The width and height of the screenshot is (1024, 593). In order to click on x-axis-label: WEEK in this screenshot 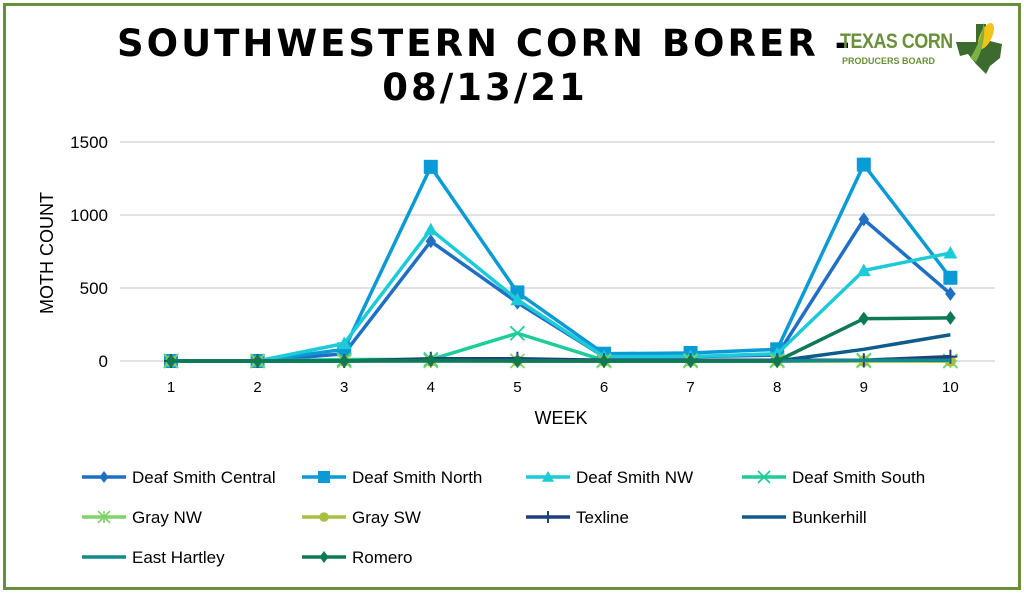, I will do `click(560, 418)`.